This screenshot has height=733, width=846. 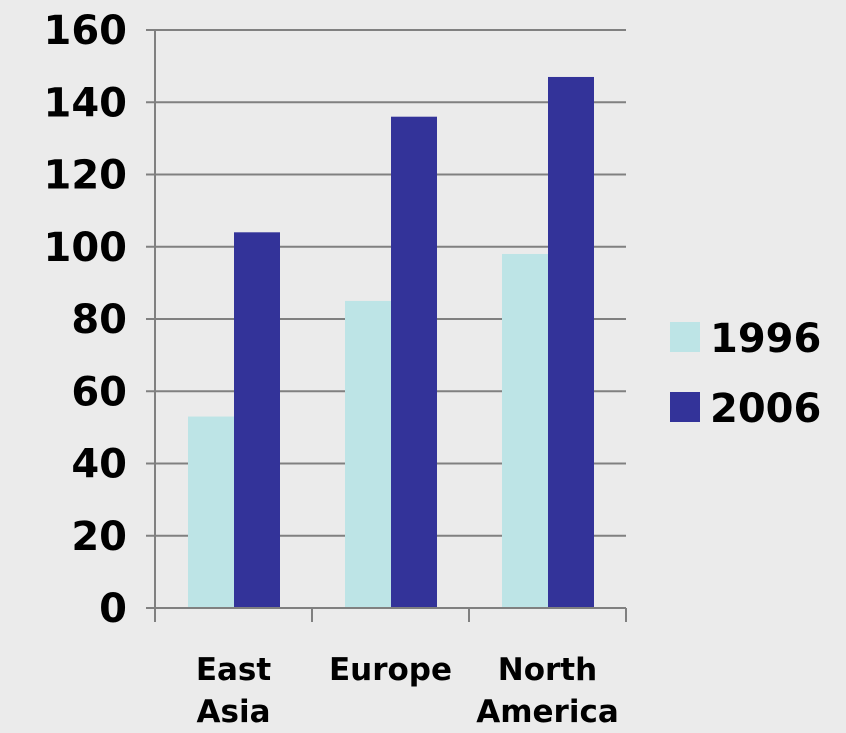 I want to click on x-category-label-line: Asia, so click(x=234, y=712).